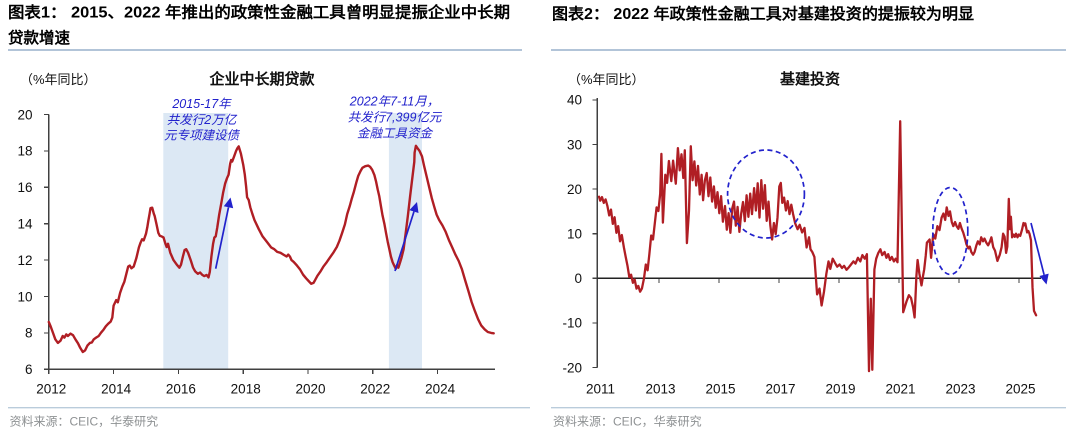 The height and width of the screenshot is (443, 1080). Describe the element at coordinates (181, 389) in the screenshot. I see `svg-text: 2016` at that location.